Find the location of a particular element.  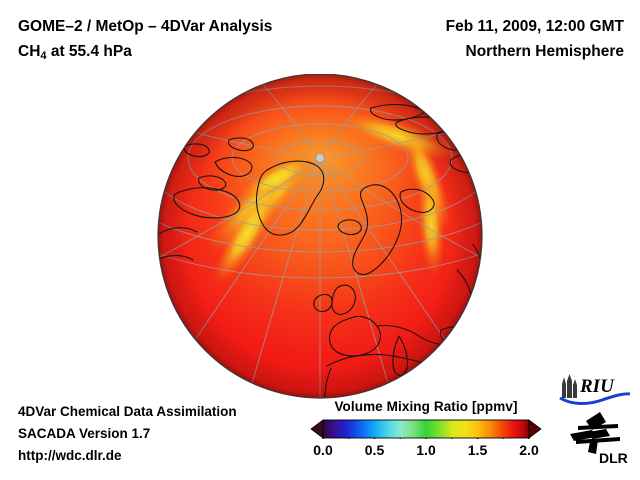

footer-line-version: SACADA Version 1.7 is located at coordinates (84, 433).